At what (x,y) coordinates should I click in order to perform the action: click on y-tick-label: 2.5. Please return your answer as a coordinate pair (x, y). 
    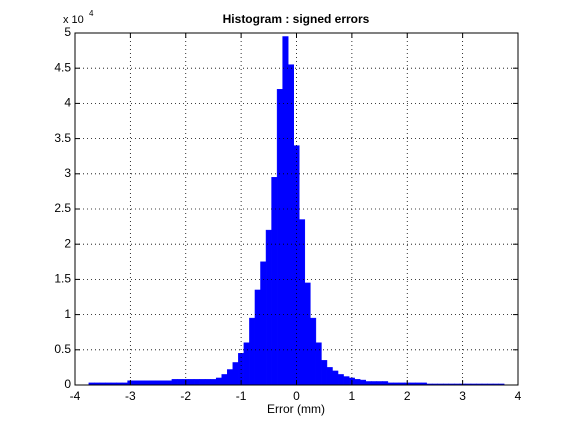
    Looking at the image, I should click on (62, 208).